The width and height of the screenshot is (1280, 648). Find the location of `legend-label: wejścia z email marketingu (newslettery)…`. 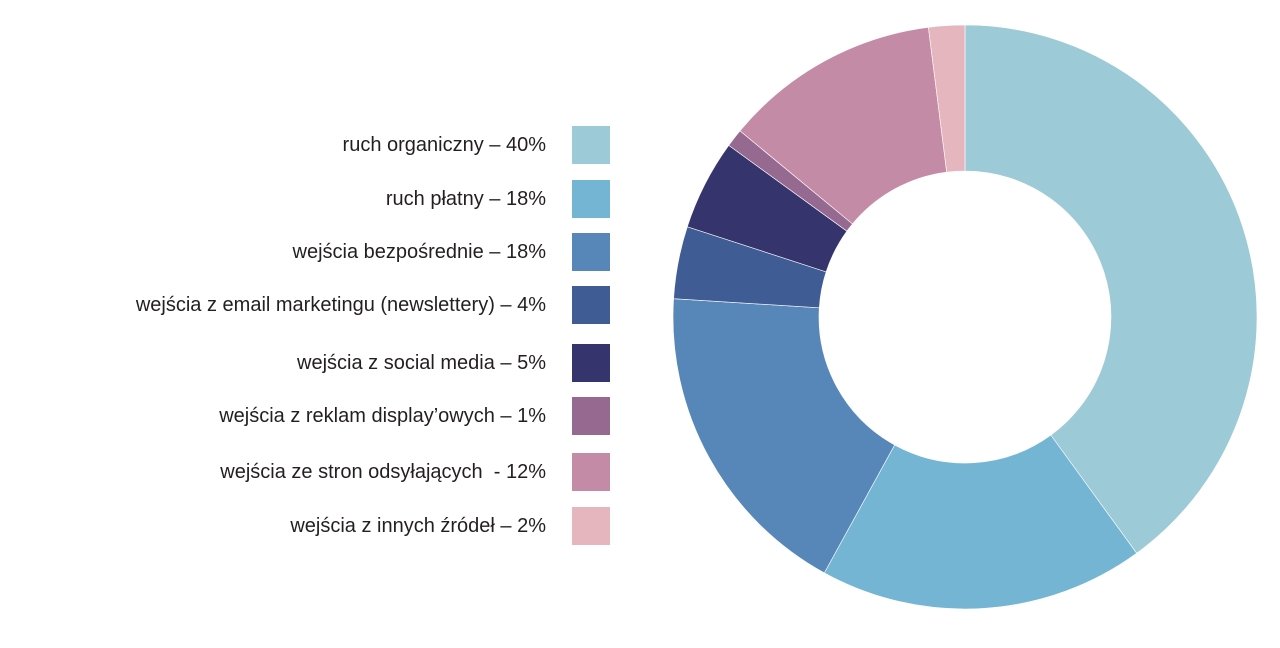

legend-label: wejścia z email marketingu (newslettery)… is located at coordinates (340, 305).